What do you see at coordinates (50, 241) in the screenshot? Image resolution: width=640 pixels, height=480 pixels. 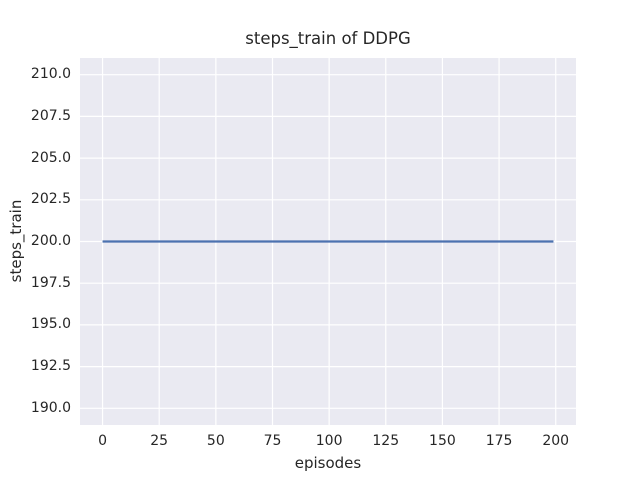 I see `y-tick-label: 200.0` at bounding box center [50, 241].